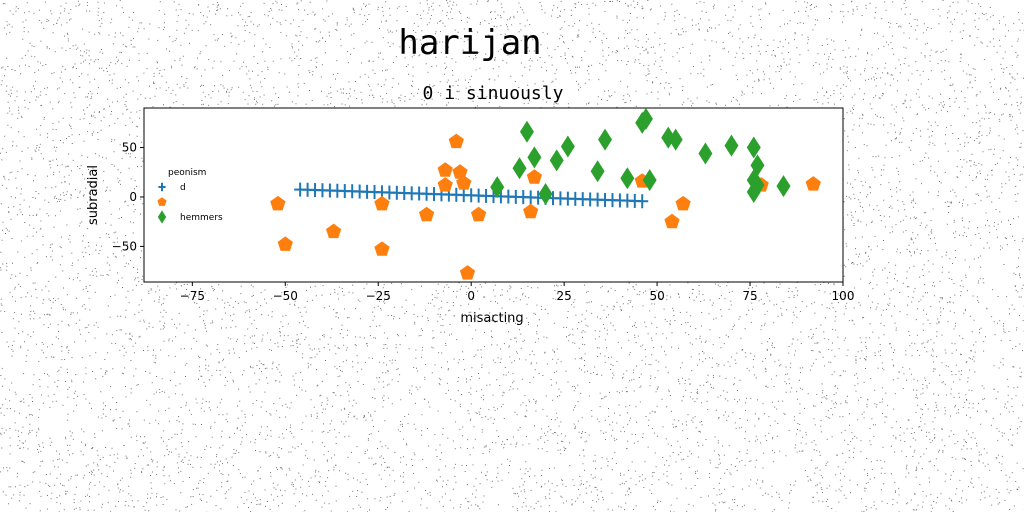 This screenshot has height=512, width=1024. I want to click on x-tick-label: 25, so click(564, 296).